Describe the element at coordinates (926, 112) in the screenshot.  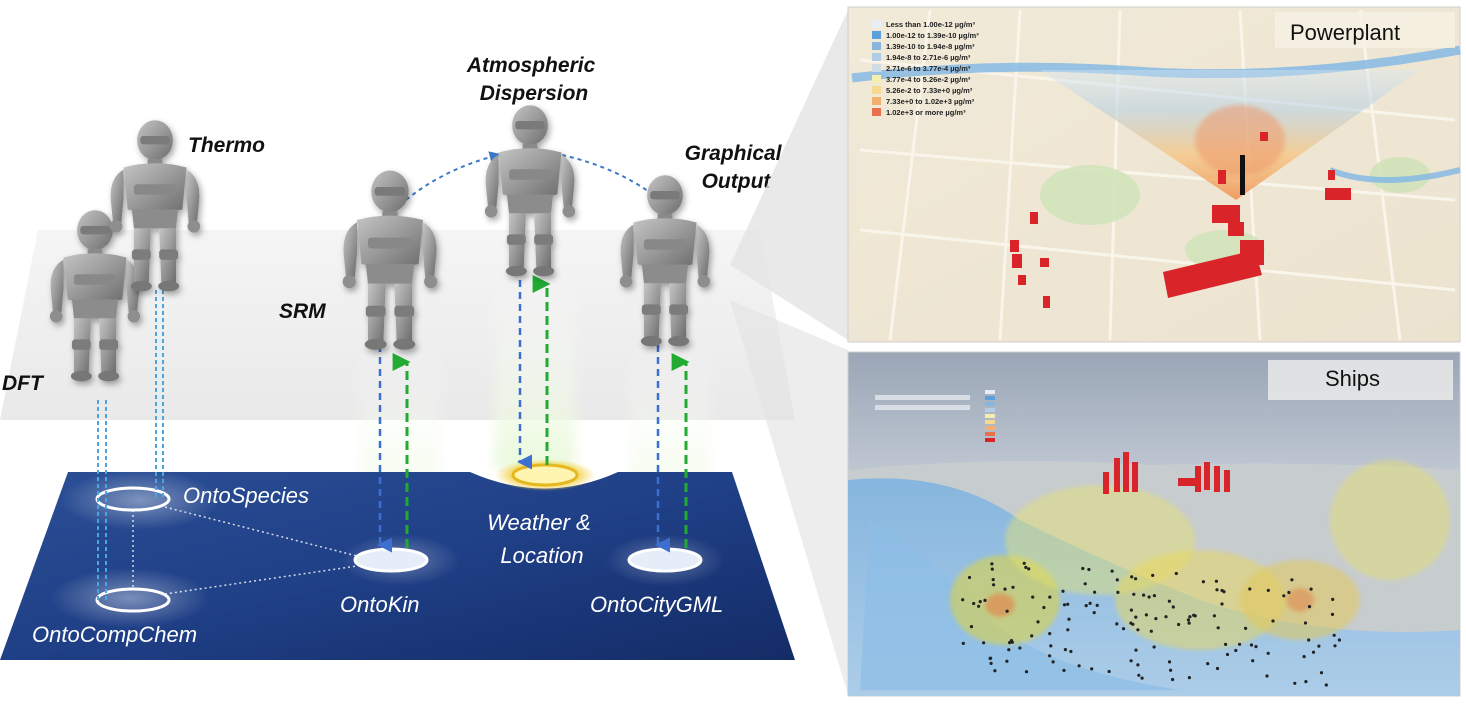
I see `legend-label: 1.02e+3 or more µg/m³` at that location.